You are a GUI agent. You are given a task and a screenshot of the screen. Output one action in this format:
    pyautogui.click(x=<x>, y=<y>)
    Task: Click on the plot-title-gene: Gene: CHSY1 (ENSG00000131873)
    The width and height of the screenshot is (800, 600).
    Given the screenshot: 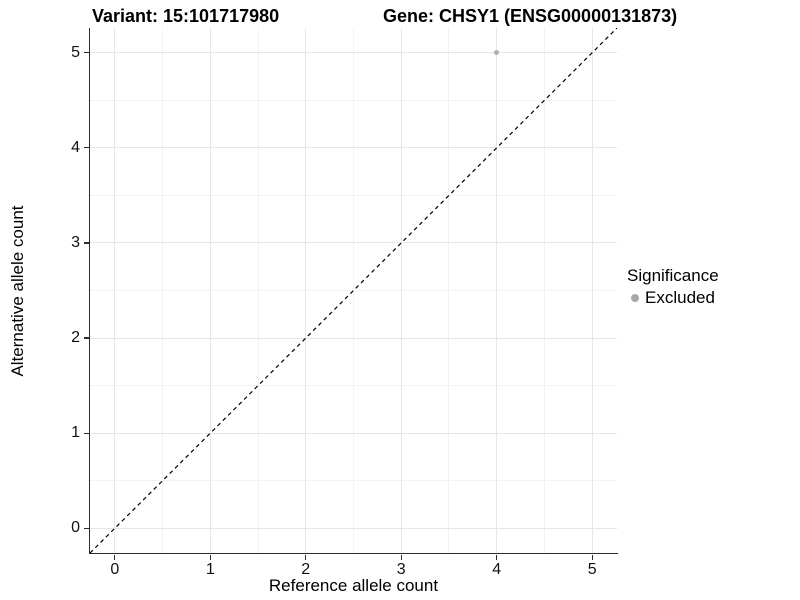 What is the action you would take?
    pyautogui.click(x=530, y=16)
    